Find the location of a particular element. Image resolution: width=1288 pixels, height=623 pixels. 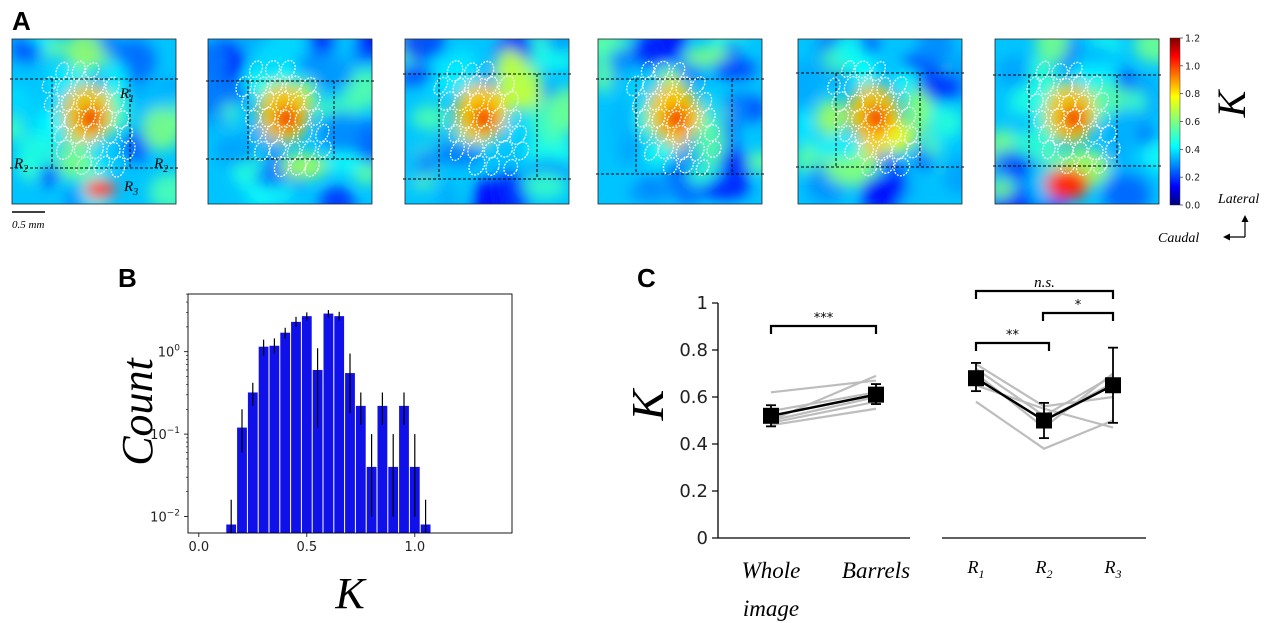

x-category-label: Barrels is located at coordinates (876, 570).